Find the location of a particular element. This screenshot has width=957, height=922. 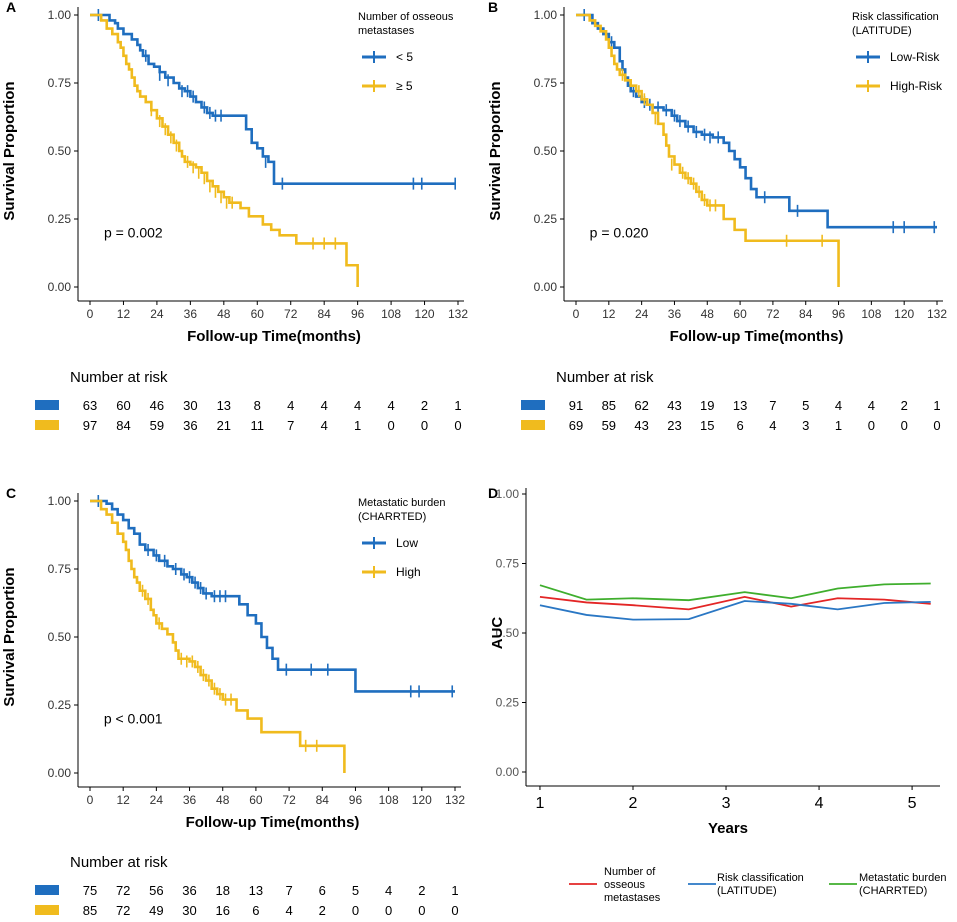

risk-count: 63 is located at coordinates (90, 405).